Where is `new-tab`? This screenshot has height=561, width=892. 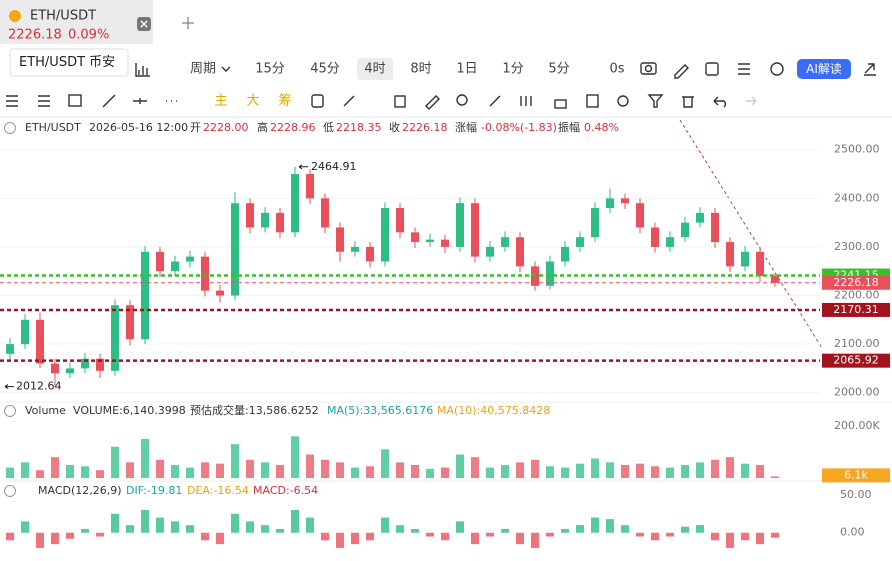 new-tab is located at coordinates (188, 23).